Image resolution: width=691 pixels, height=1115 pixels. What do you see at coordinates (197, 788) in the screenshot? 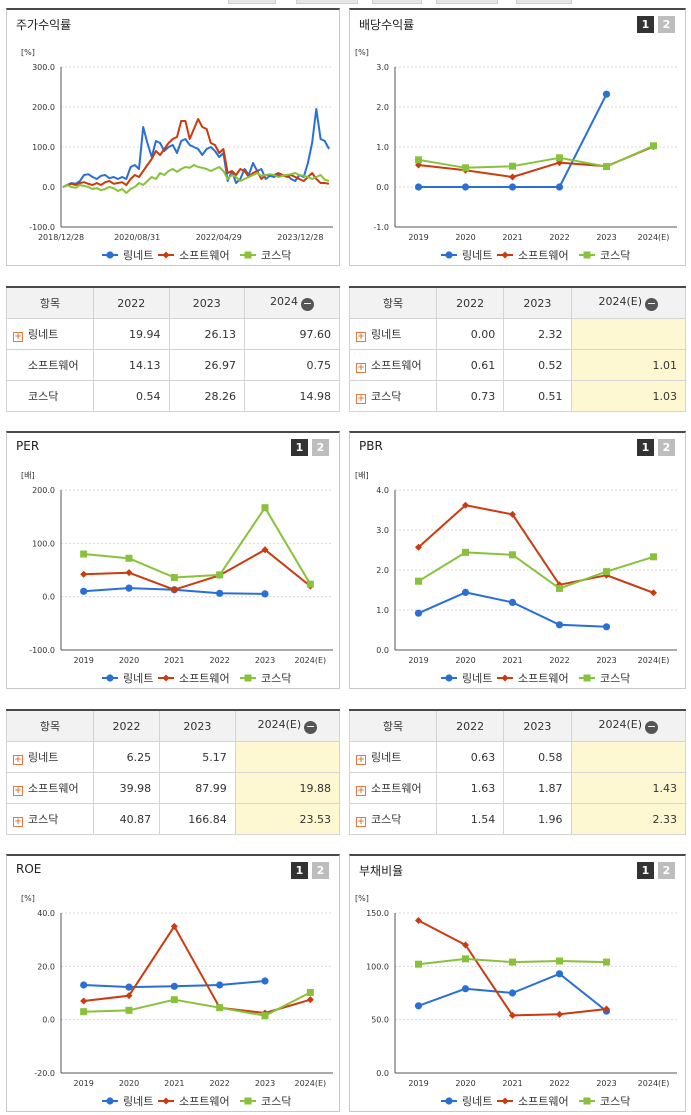
I see `value-cell: 87.99` at bounding box center [197, 788].